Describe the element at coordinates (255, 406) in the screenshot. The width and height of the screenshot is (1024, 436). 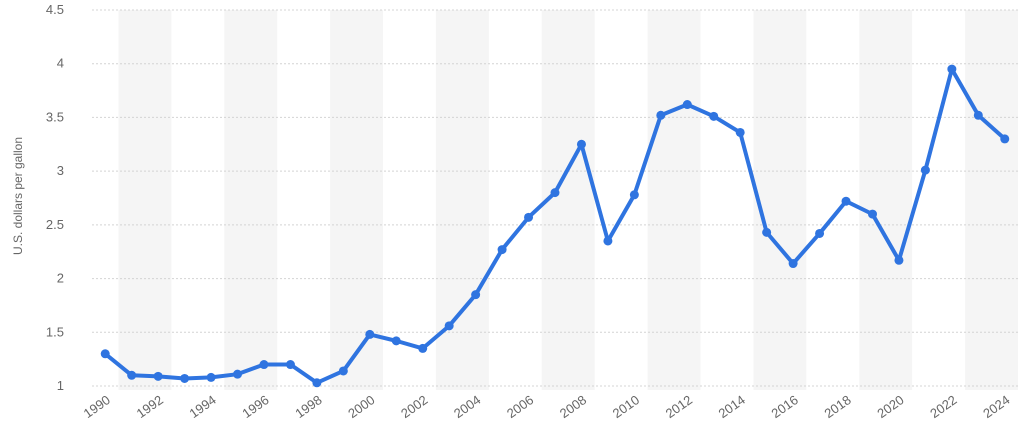
I see `x-tick-label: 1996` at that location.